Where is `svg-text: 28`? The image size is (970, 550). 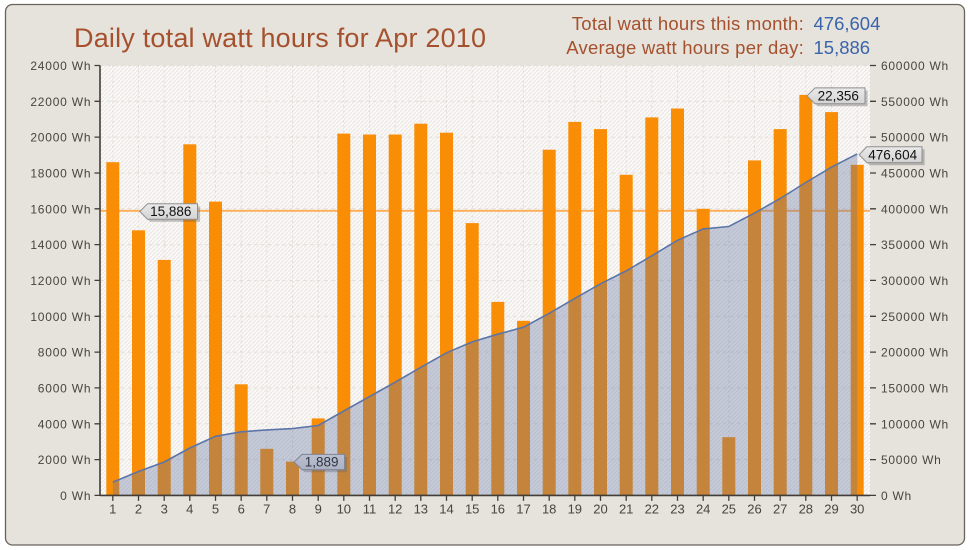
svg-text: 28 is located at coordinates (806, 508).